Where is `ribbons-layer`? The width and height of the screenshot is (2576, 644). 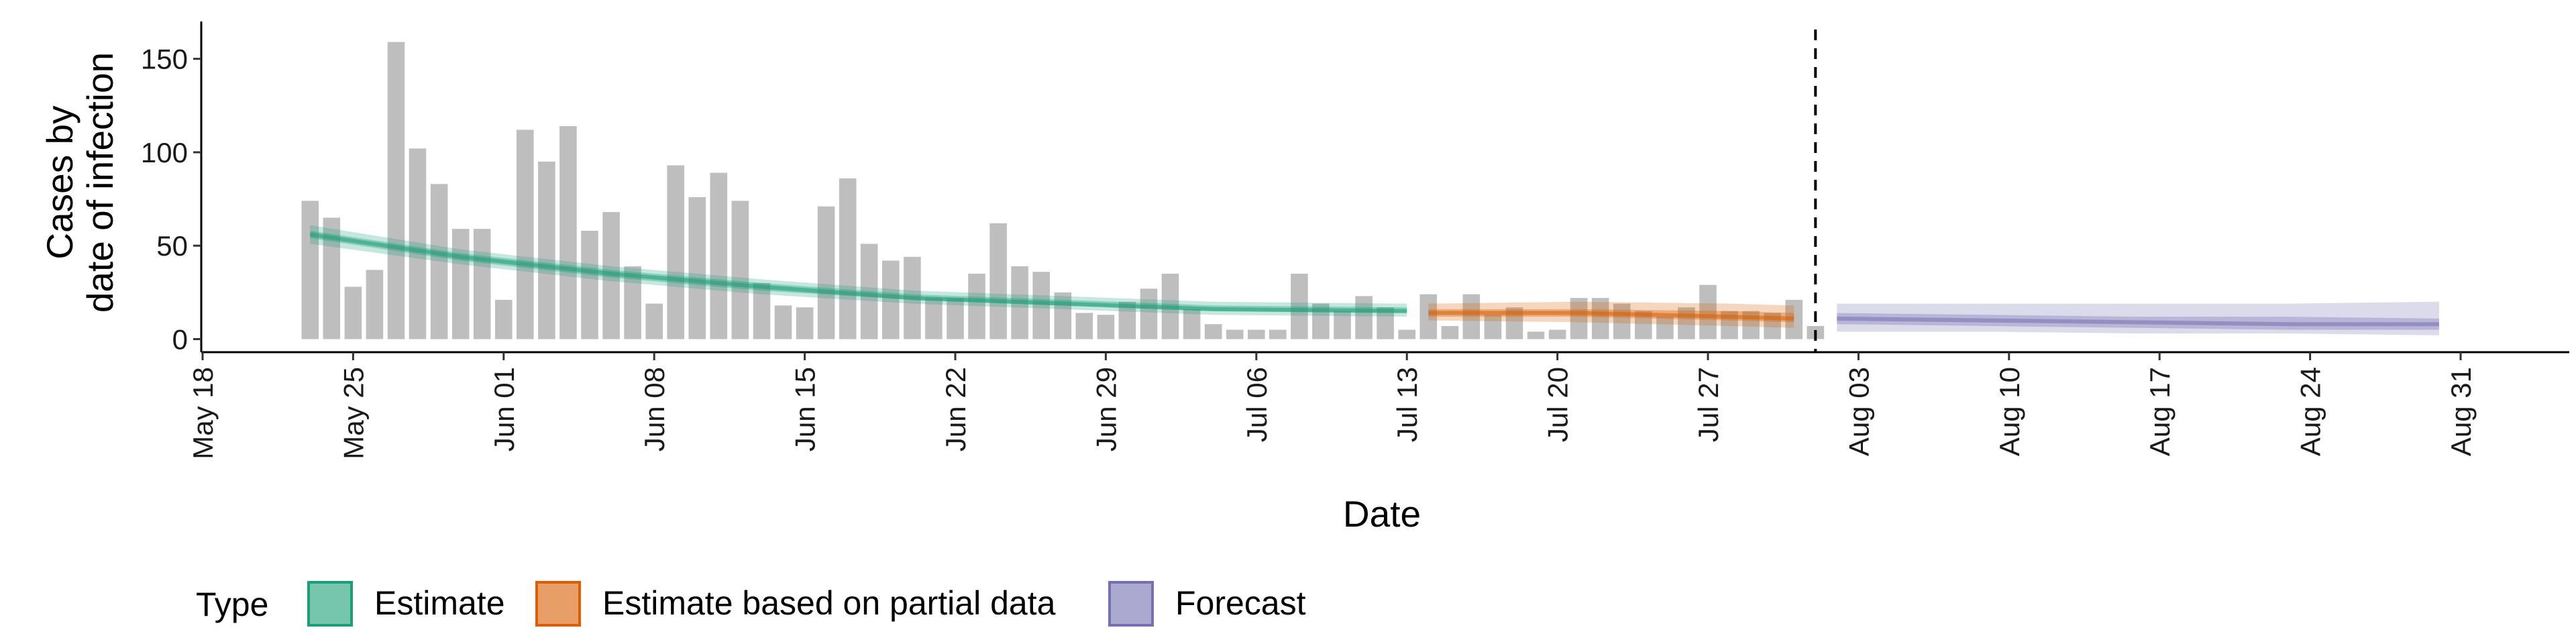 ribbons-layer is located at coordinates (1374, 280).